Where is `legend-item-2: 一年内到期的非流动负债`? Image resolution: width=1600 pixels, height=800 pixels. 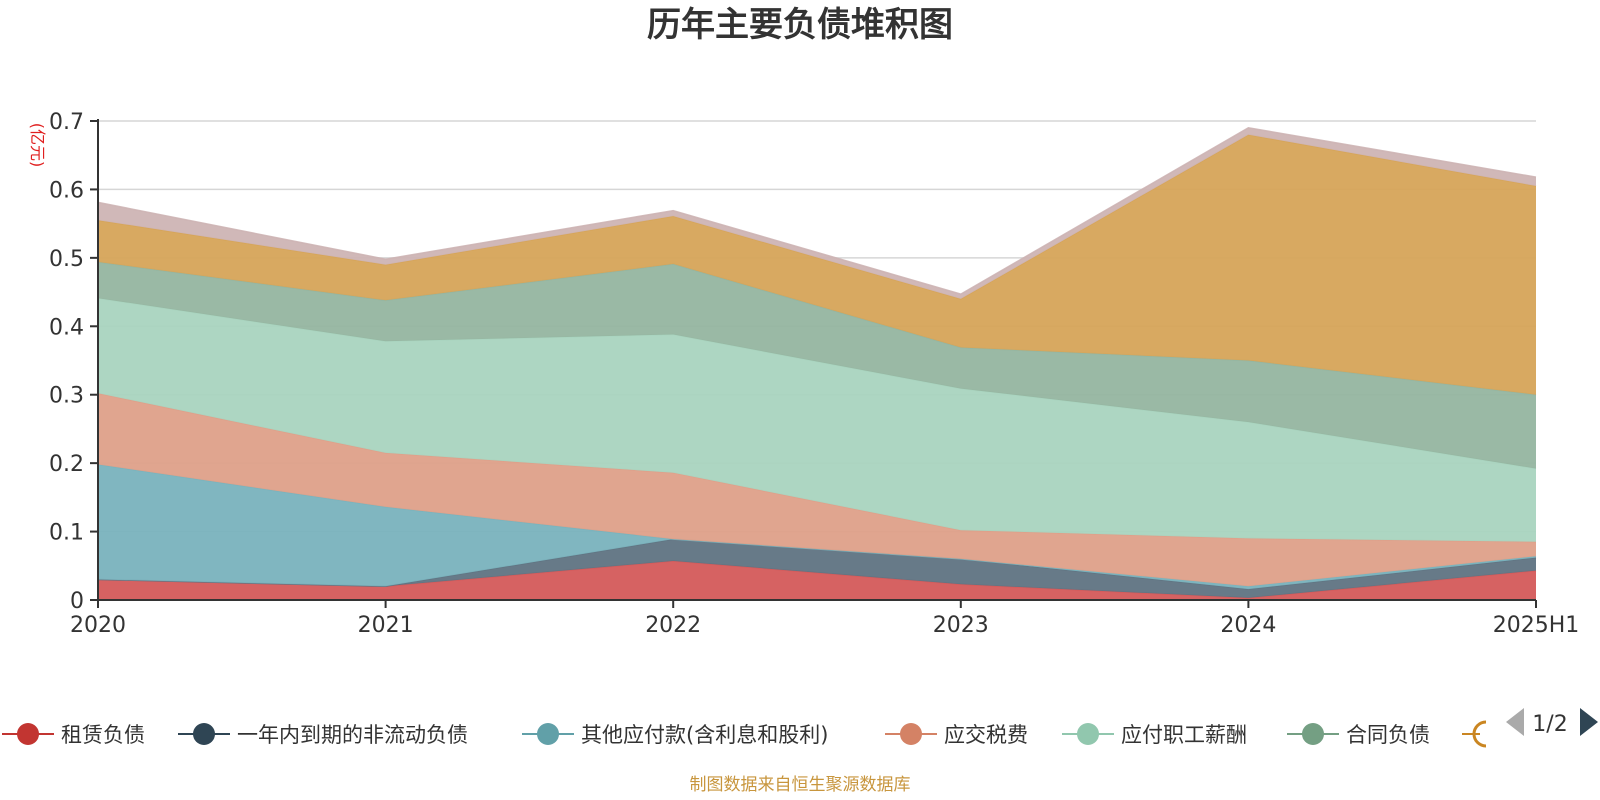
legend-item-2: 一年内到期的非流动负债 is located at coordinates (323, 735).